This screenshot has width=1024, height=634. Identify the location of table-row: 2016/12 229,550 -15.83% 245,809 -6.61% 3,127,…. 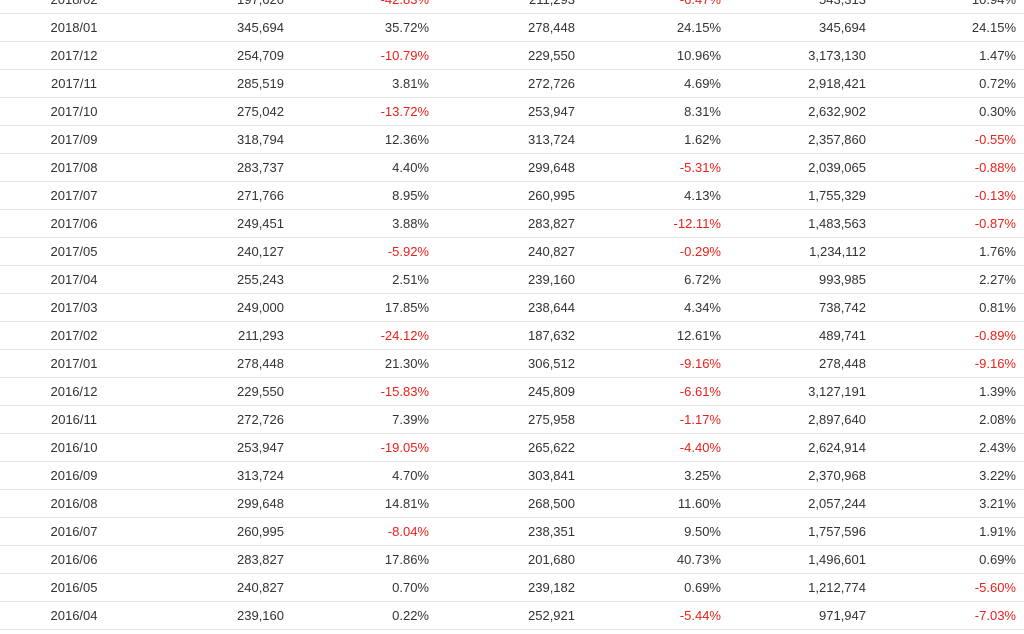
(512, 392).